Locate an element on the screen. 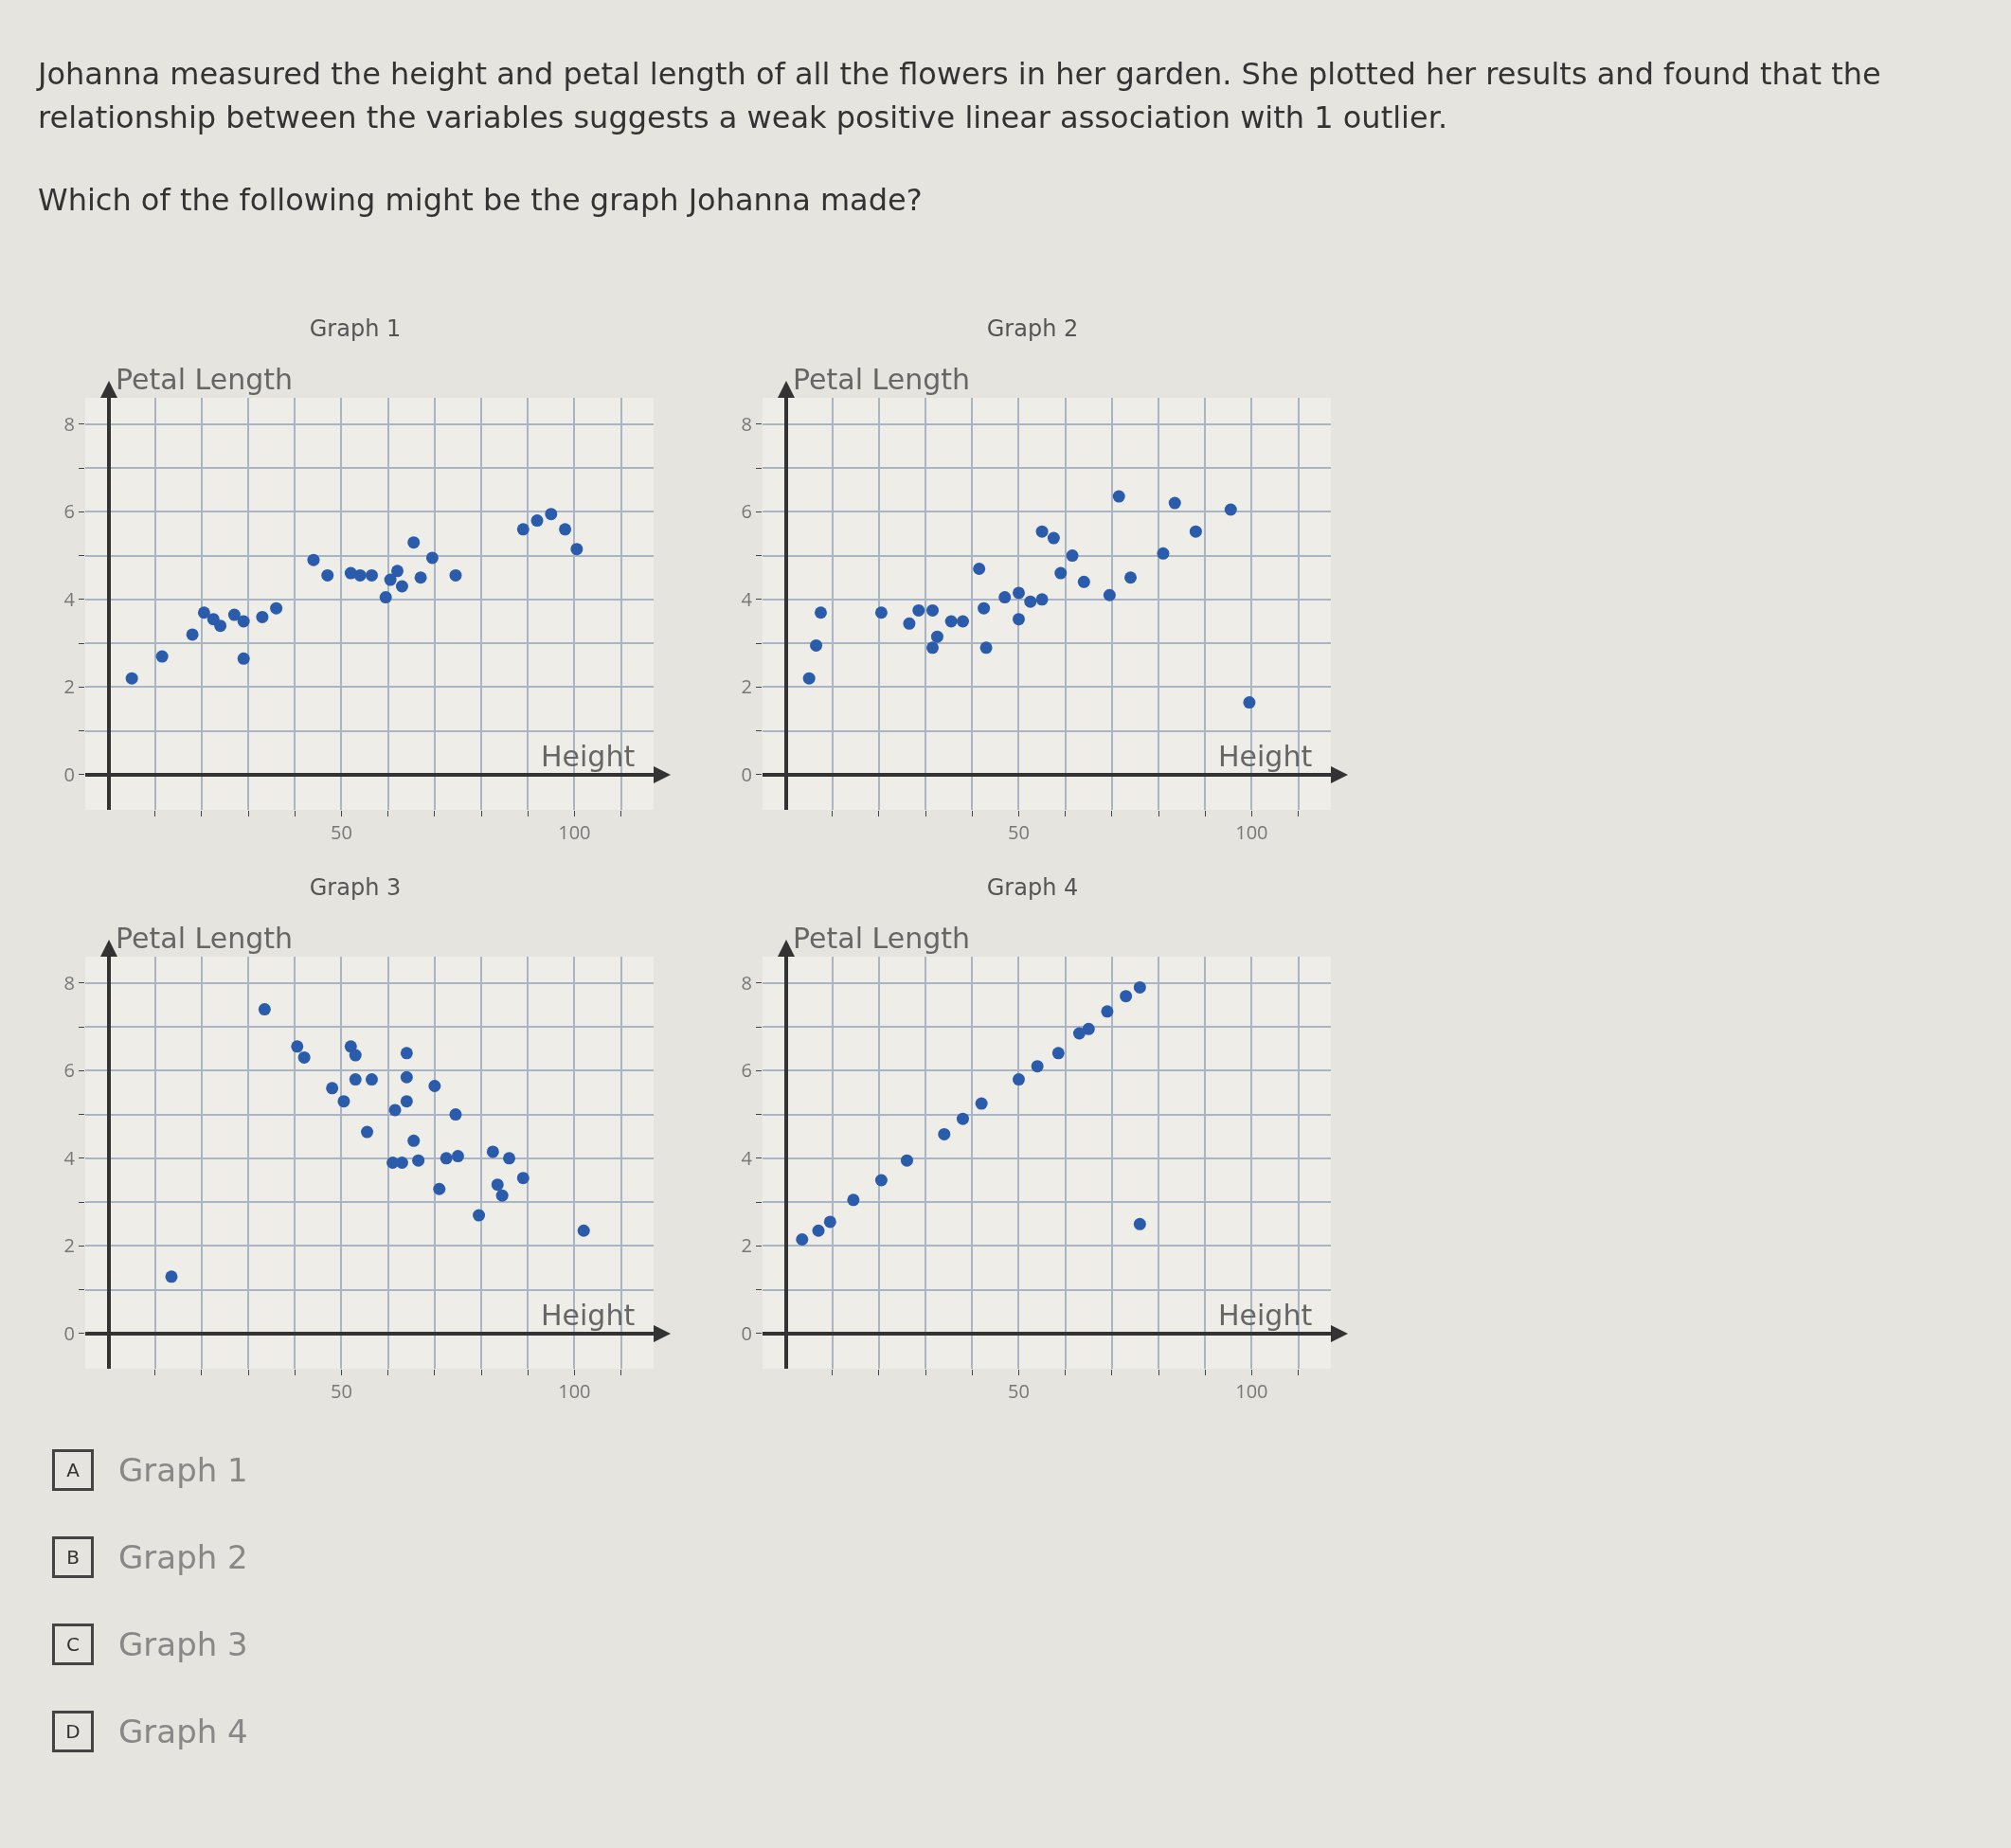 The image size is (2011, 1848). caption: Graph 4 is located at coordinates (183, 1731).